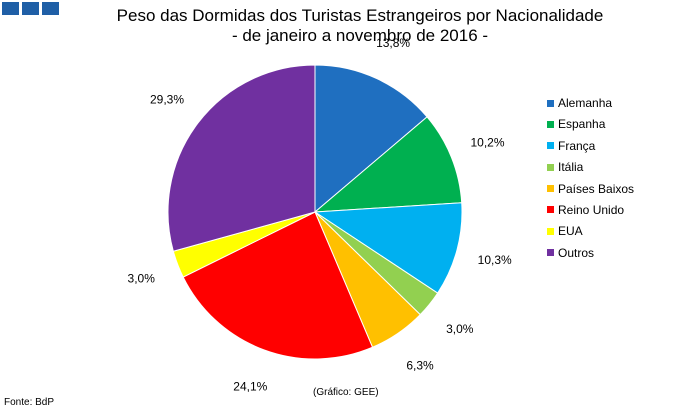 This screenshot has height=415, width=680. What do you see at coordinates (388, 164) in the screenshot?
I see `pie-slice-espanha` at bounding box center [388, 164].